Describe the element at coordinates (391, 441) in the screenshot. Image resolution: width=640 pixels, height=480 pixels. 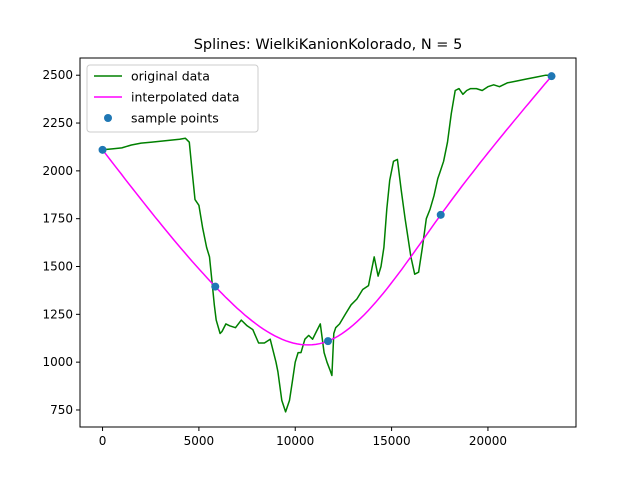
I see `x-tick-label: 15000` at that location.